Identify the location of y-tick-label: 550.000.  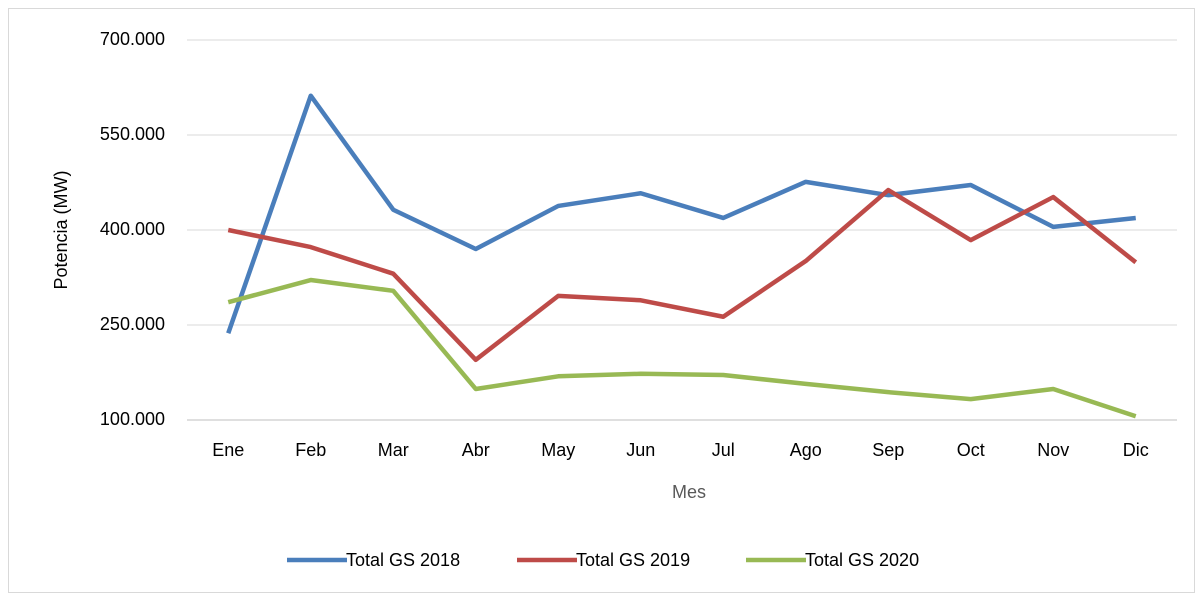
(132, 134).